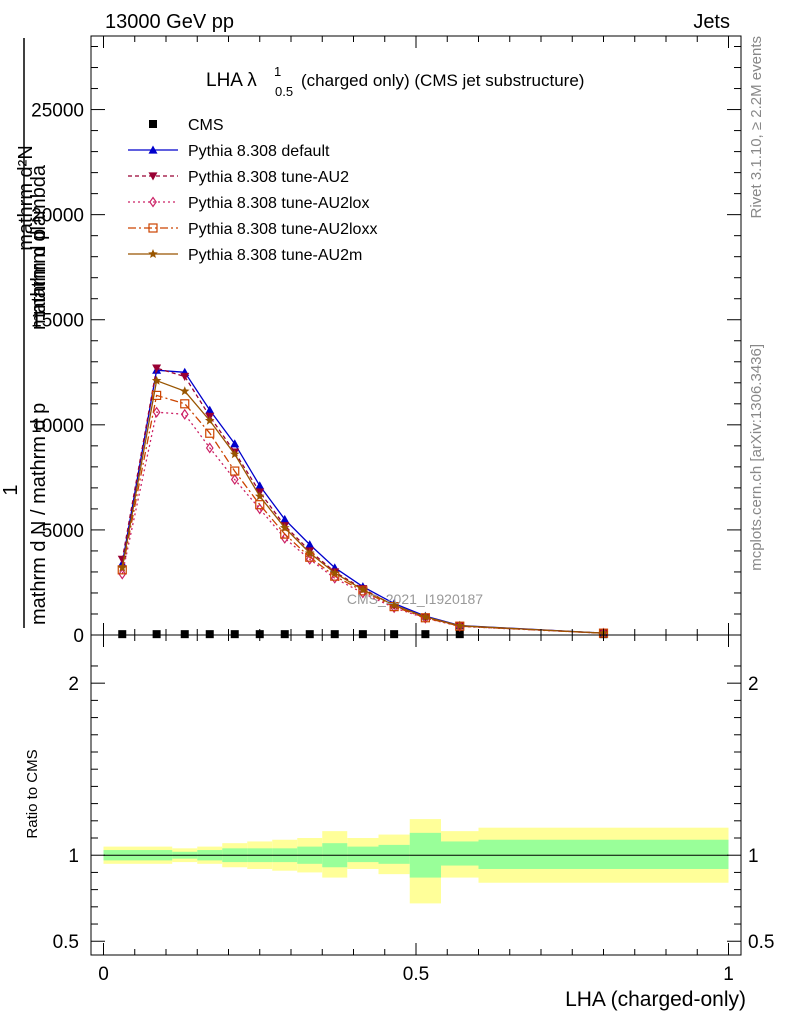  I want to click on legend-entry: Pythia 8.308 tune-AU2loxx, so click(282, 229).